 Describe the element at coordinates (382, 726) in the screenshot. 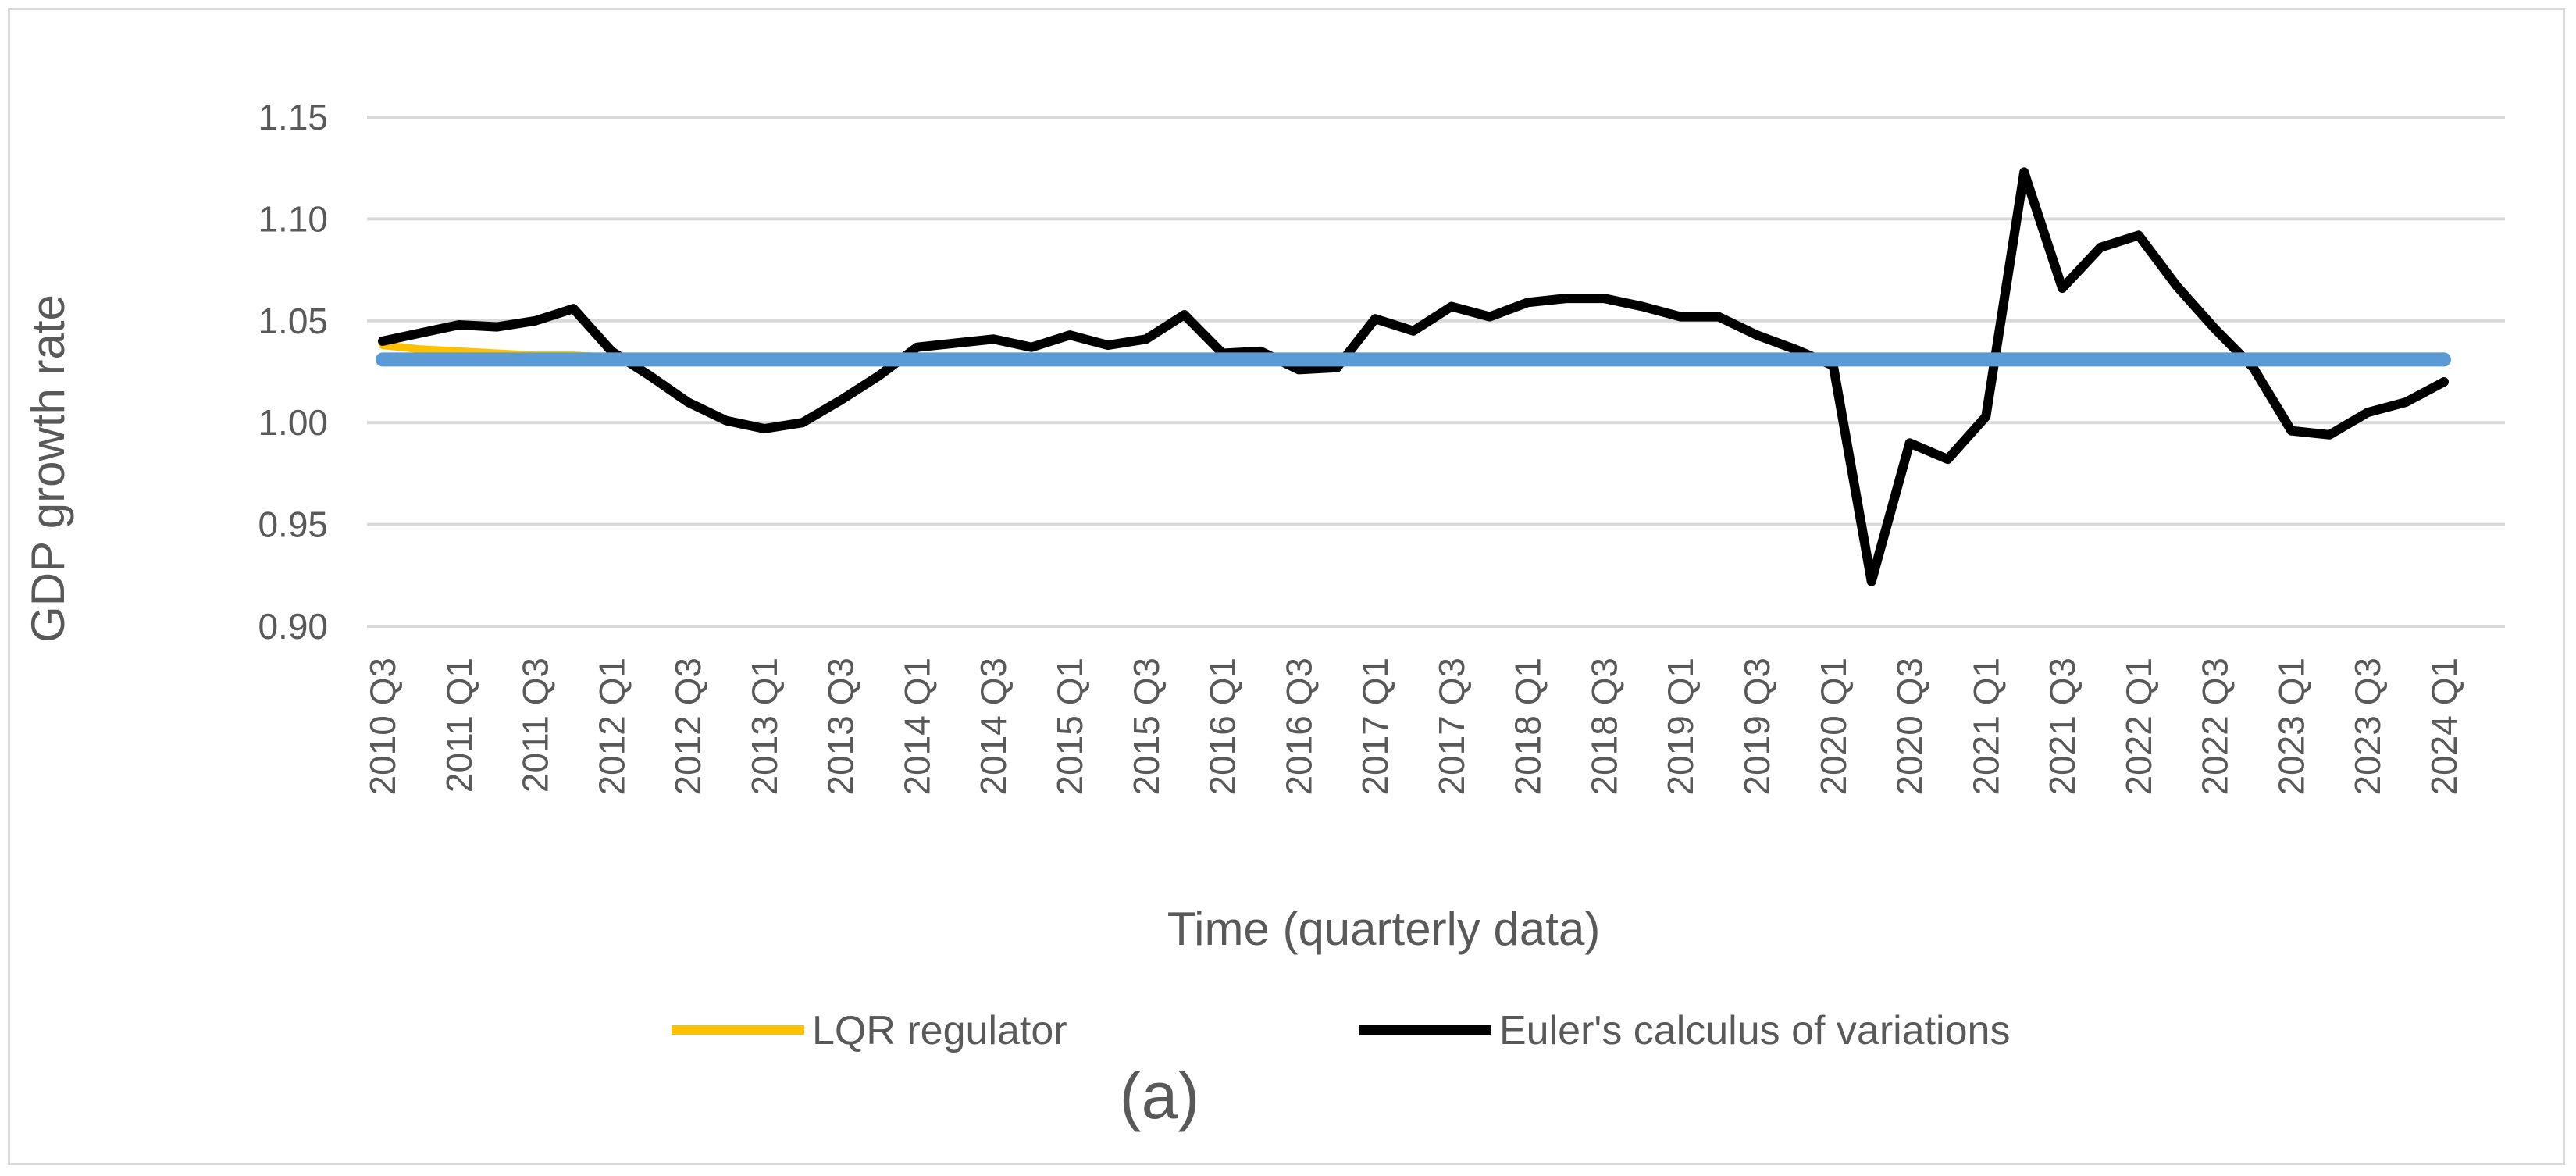

I see `x-tick-label: 2010 Q3` at that location.